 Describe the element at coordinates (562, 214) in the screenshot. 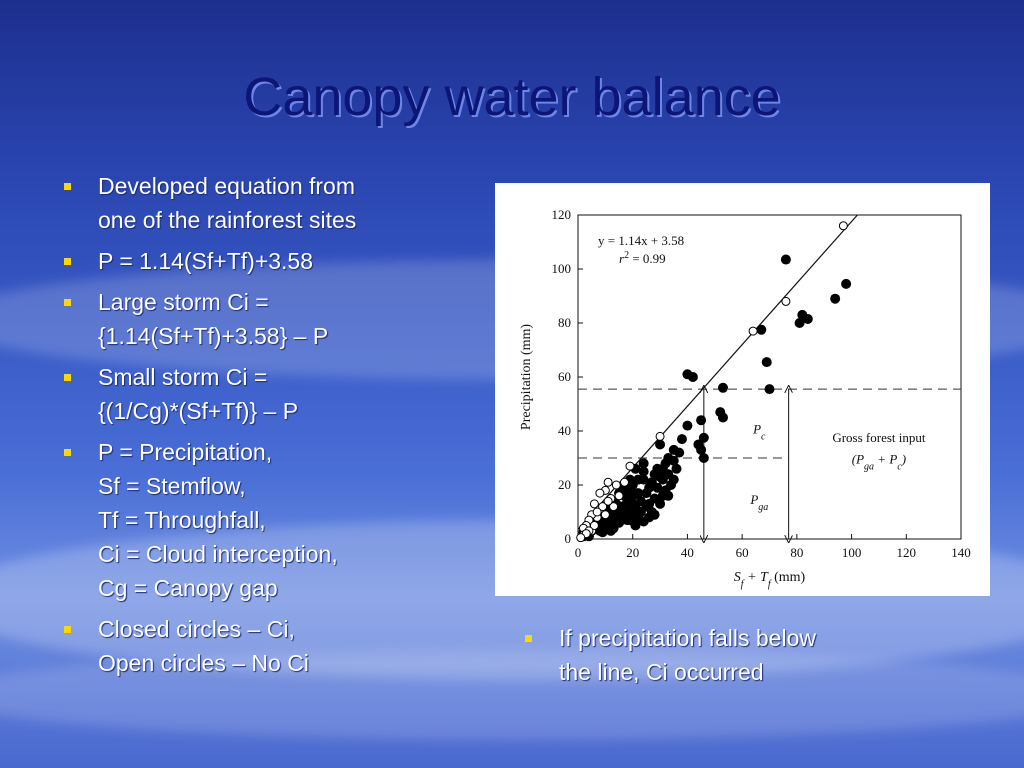

I see `y-tick-label: 120` at that location.